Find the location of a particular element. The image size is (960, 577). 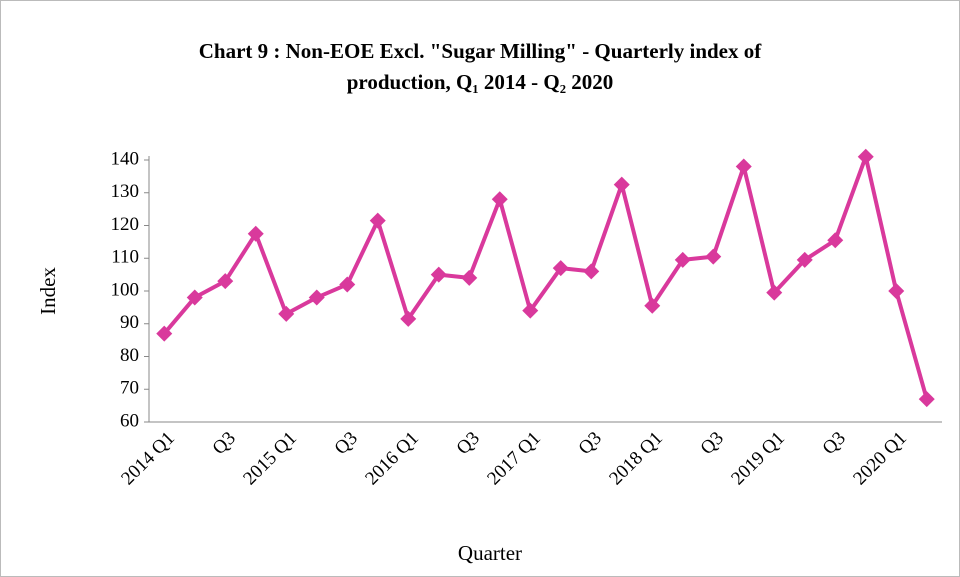

y-tick-label: 140 is located at coordinates (125, 158).